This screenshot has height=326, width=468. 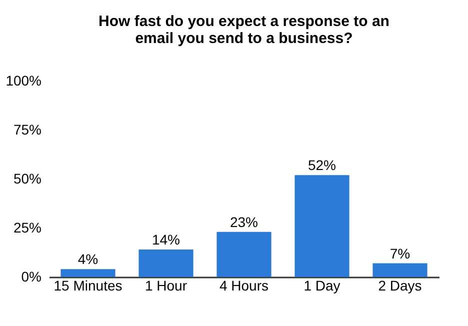 I want to click on y-tick-label: 75%, so click(x=27, y=130).